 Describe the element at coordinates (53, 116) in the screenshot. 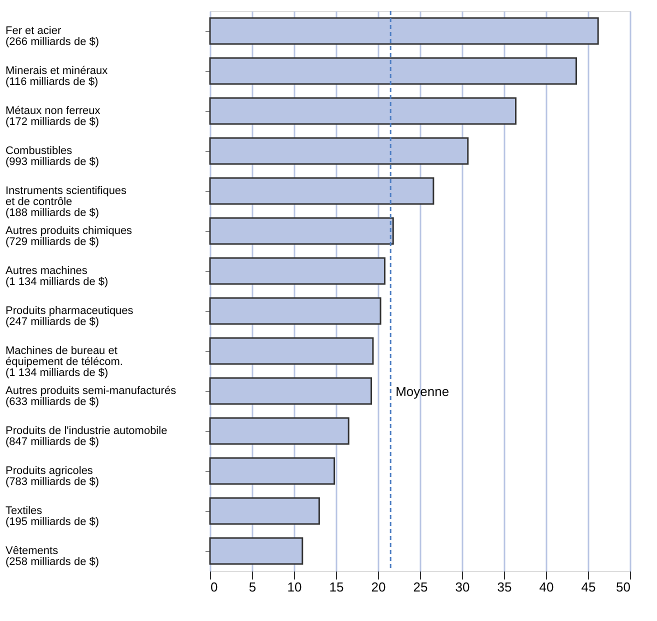

I see `y-tick-label: Métaux non ferreux (172 milliards de $)` at that location.